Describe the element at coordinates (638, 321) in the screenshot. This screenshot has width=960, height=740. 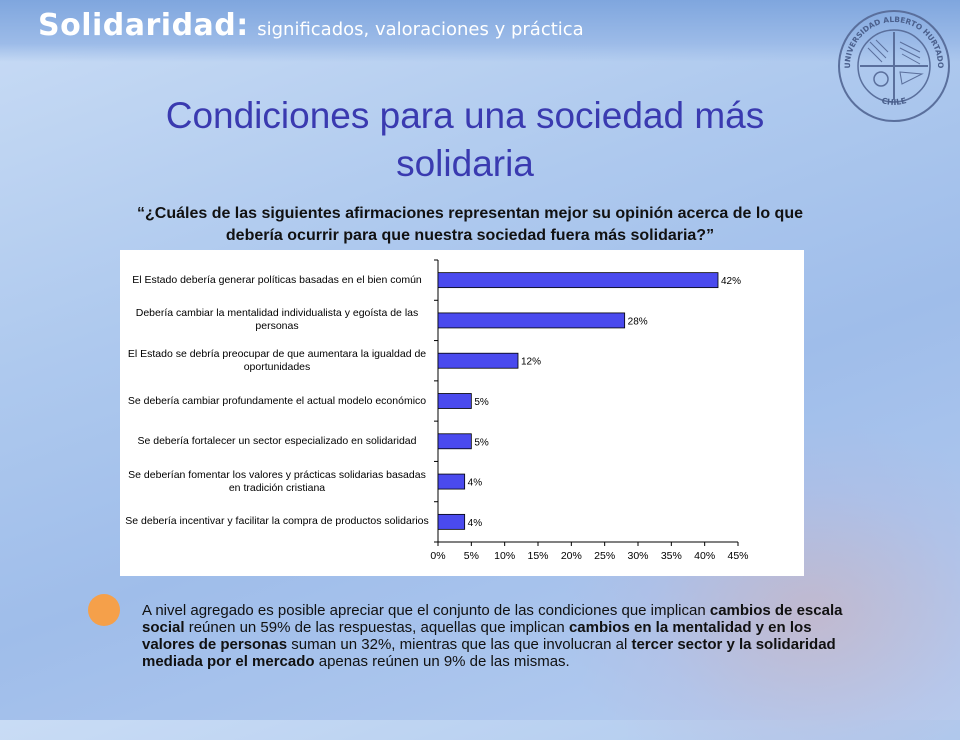
I see `data-label: 28%` at that location.